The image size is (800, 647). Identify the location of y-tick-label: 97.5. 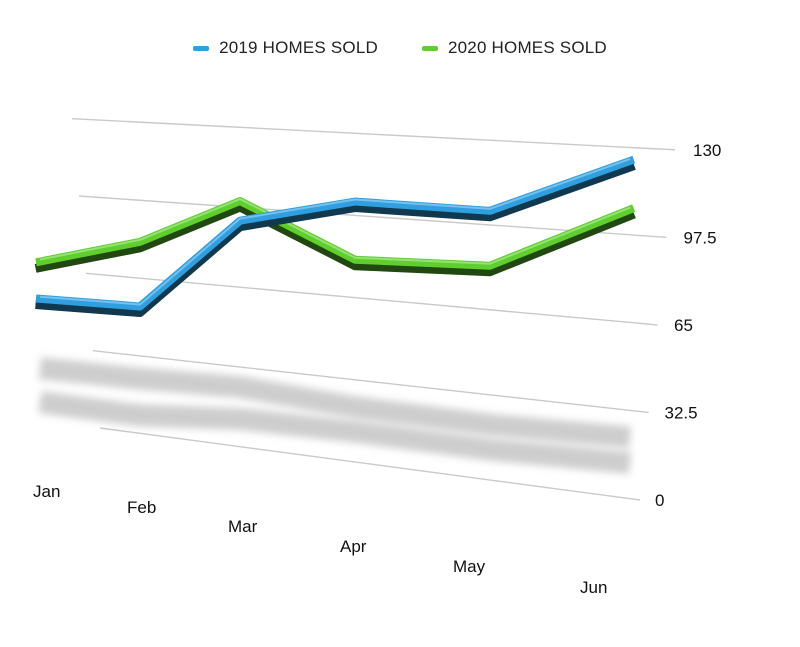
(700, 237).